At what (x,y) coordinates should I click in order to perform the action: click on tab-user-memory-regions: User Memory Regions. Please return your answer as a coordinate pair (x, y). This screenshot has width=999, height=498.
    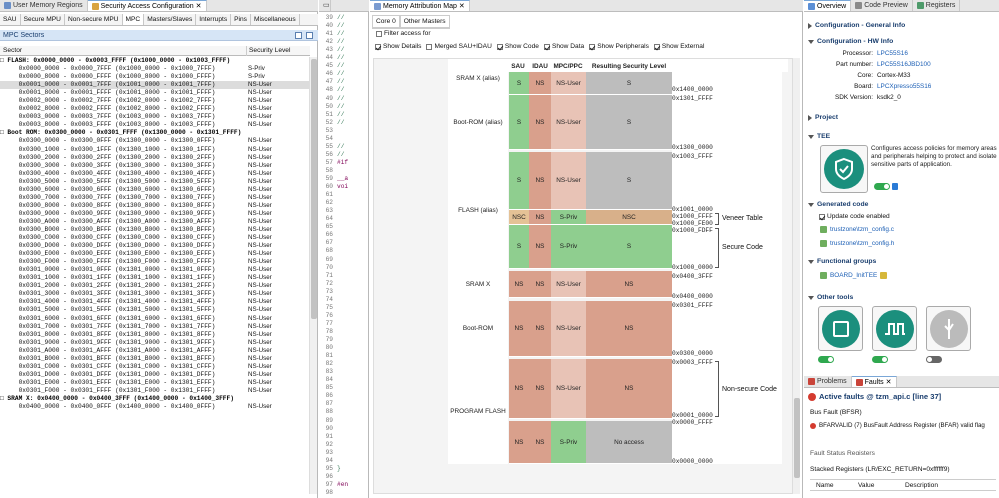
    Looking at the image, I should click on (44, 5).